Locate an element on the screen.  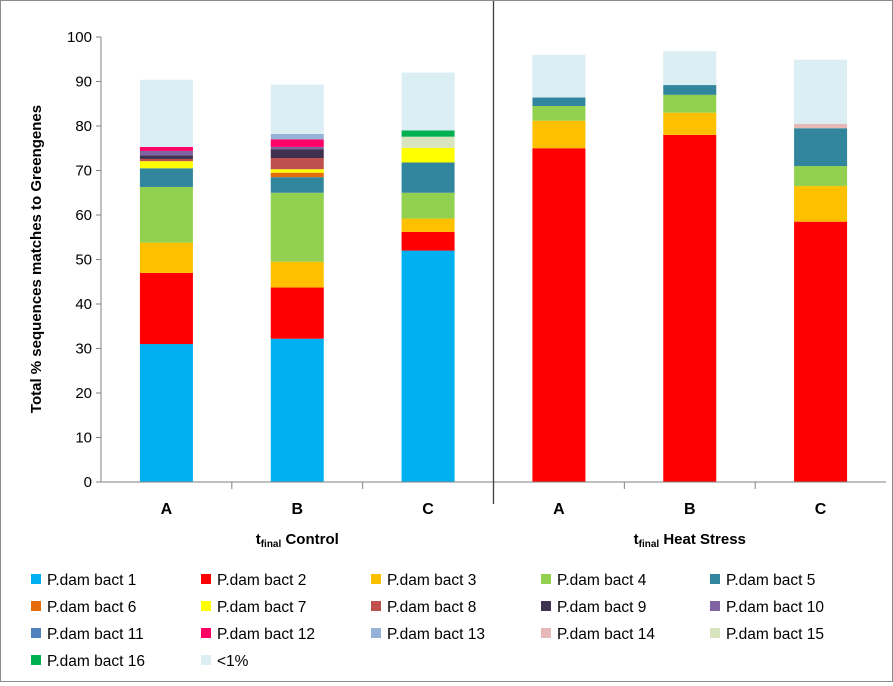
legend-label: <1% is located at coordinates (233, 661).